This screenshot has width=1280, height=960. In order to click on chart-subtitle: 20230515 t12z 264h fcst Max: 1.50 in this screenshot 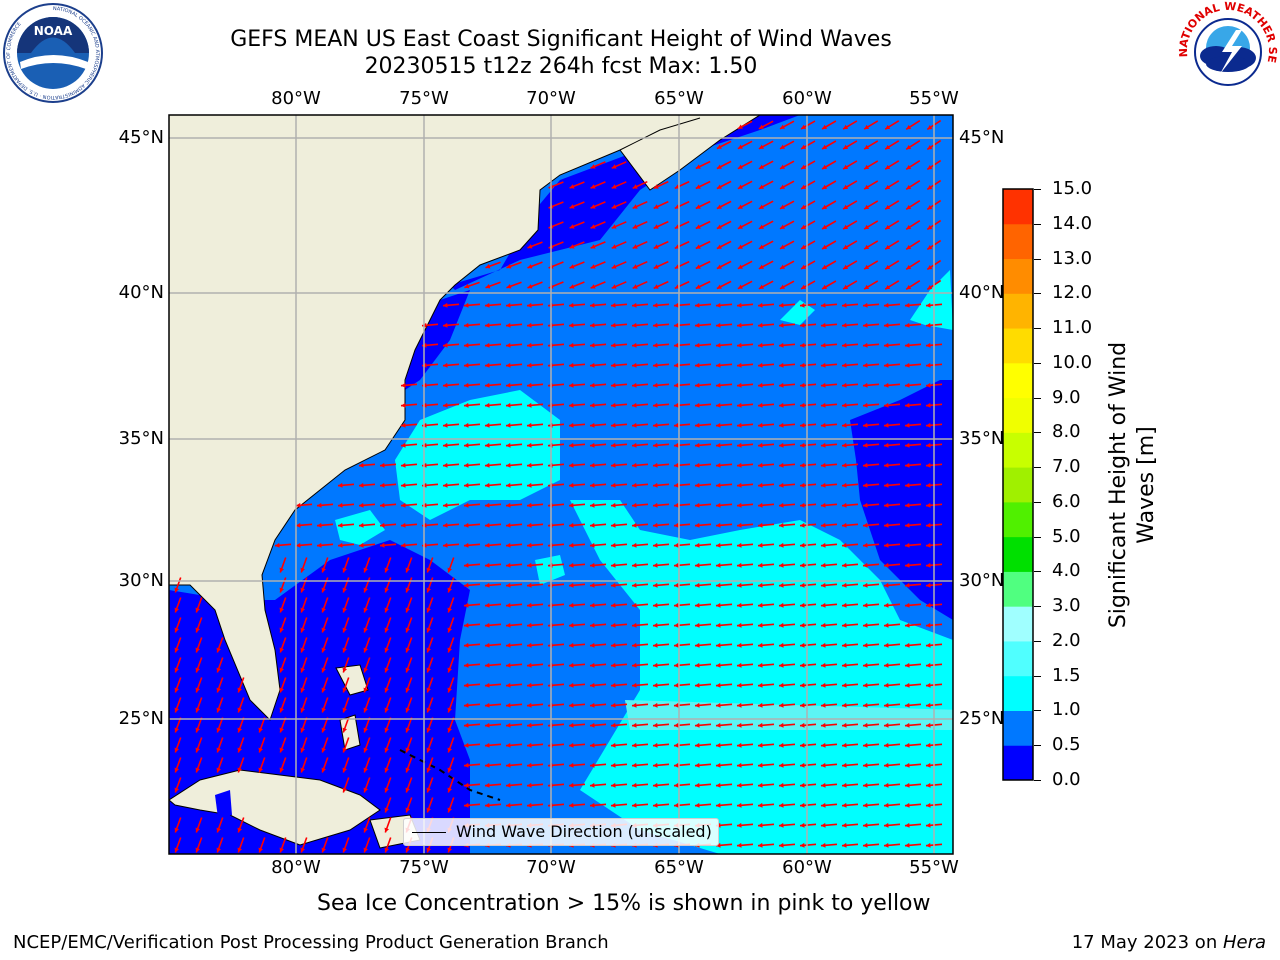, I will do `click(561, 66)`.